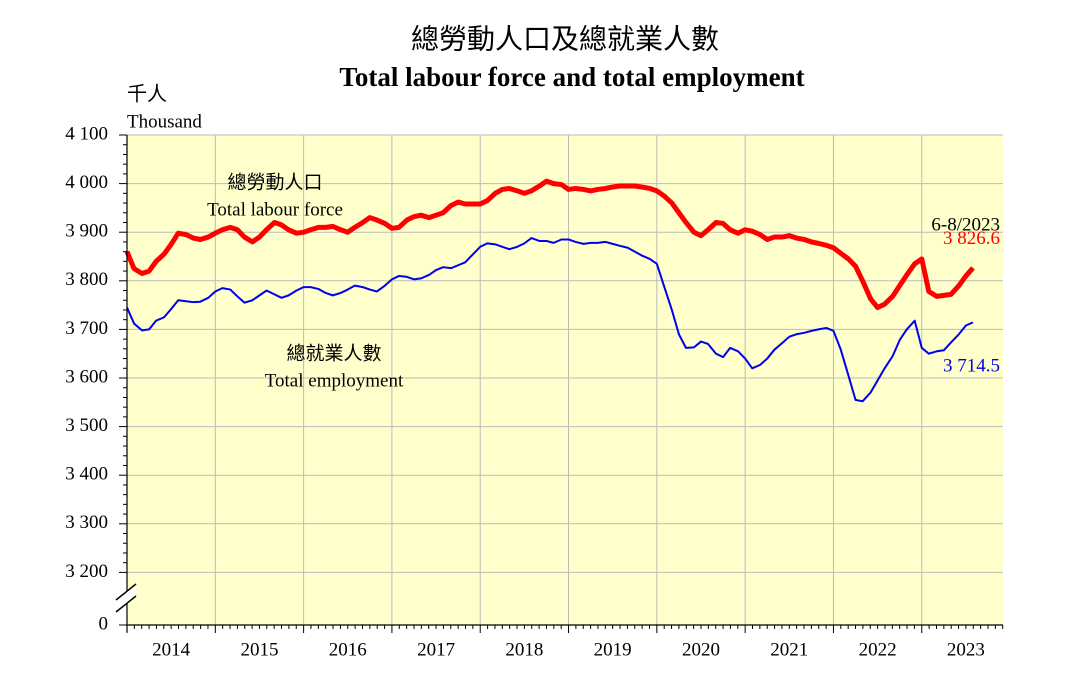 The width and height of the screenshot is (1080, 688). What do you see at coordinates (86, 571) in the screenshot?
I see `y-tick-label: 3 200` at bounding box center [86, 571].